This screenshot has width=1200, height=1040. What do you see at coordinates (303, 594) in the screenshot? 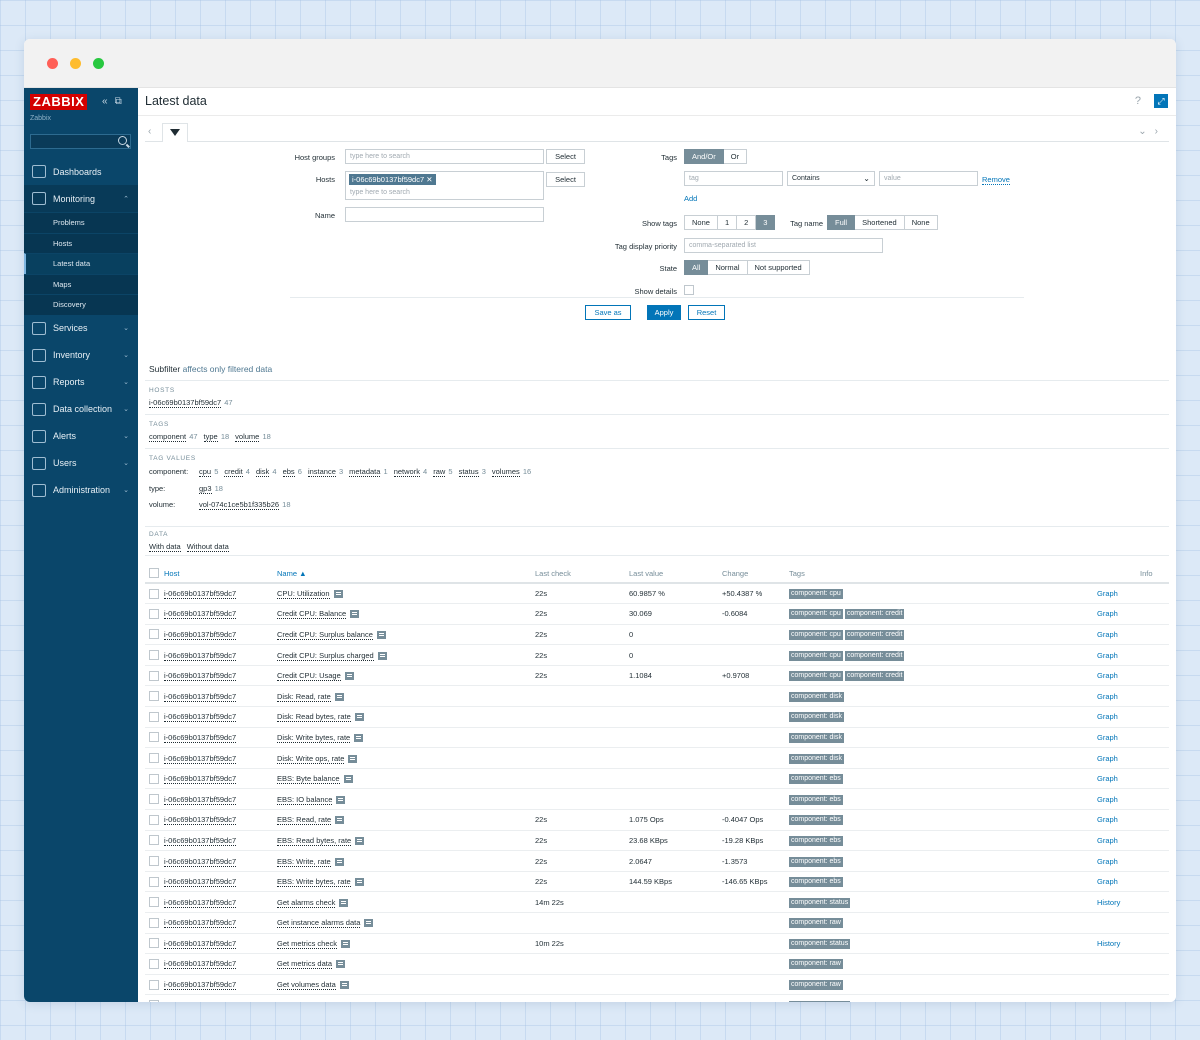
I see `item-name-link: CPU: Utilization` at bounding box center [303, 594].